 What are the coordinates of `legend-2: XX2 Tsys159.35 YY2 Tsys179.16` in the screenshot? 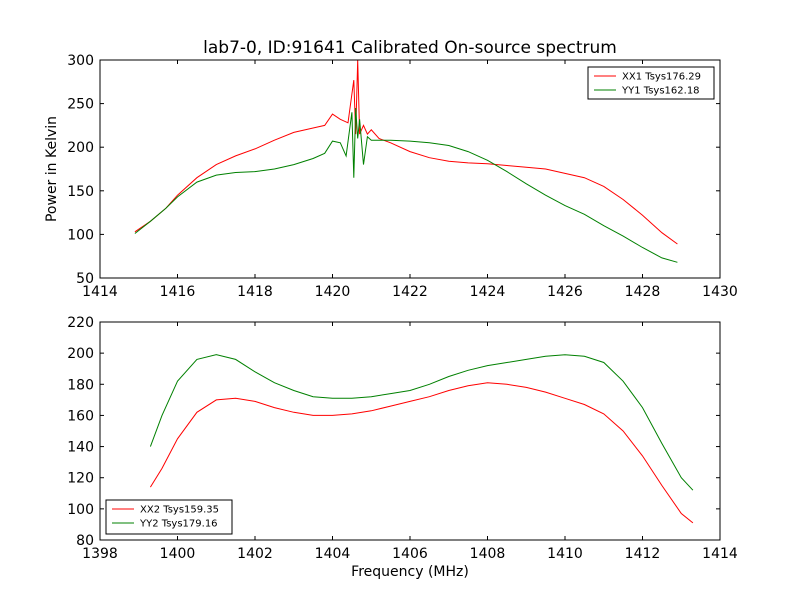 It's located at (169, 517).